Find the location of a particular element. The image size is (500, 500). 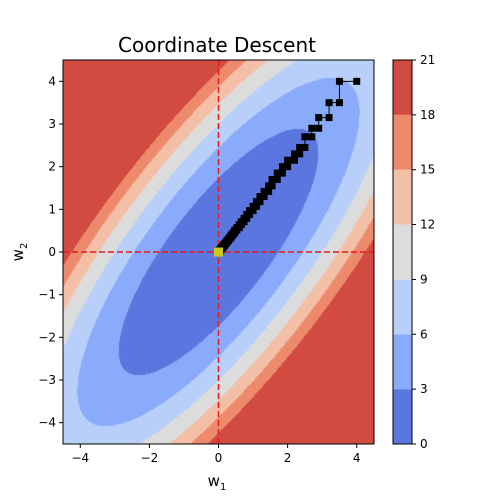

y-axis-label-base: w is located at coordinates (18, 255).